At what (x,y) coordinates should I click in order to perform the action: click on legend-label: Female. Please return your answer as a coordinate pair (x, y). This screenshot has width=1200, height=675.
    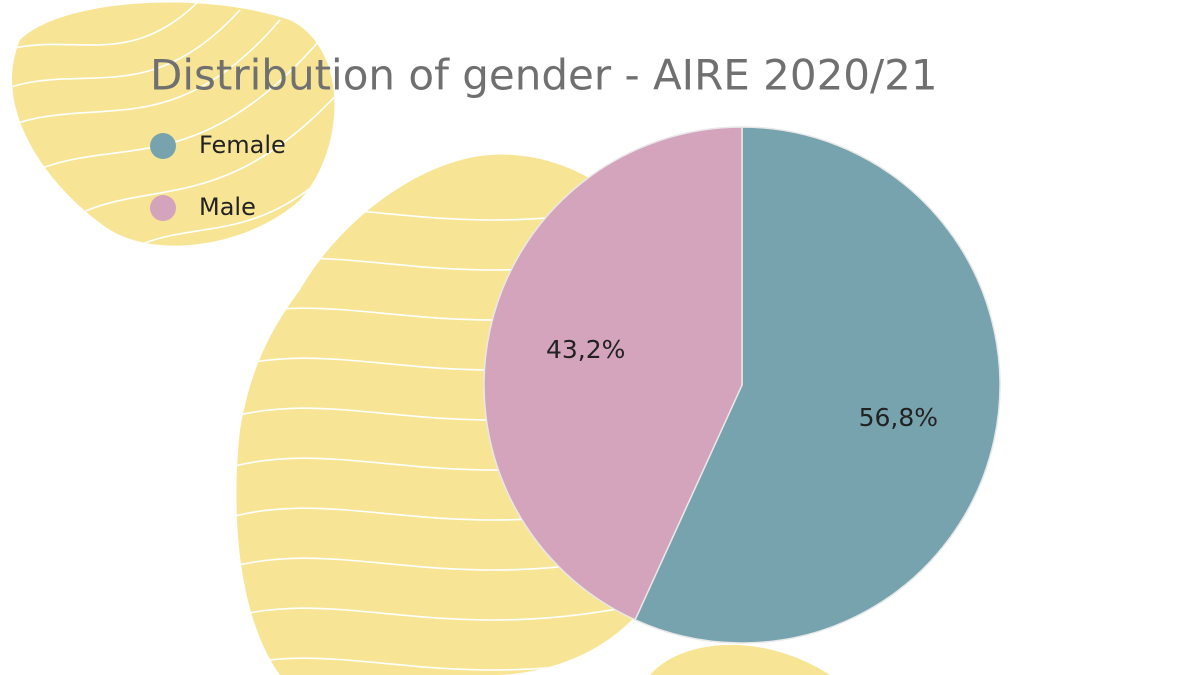
    Looking at the image, I should click on (242, 145).